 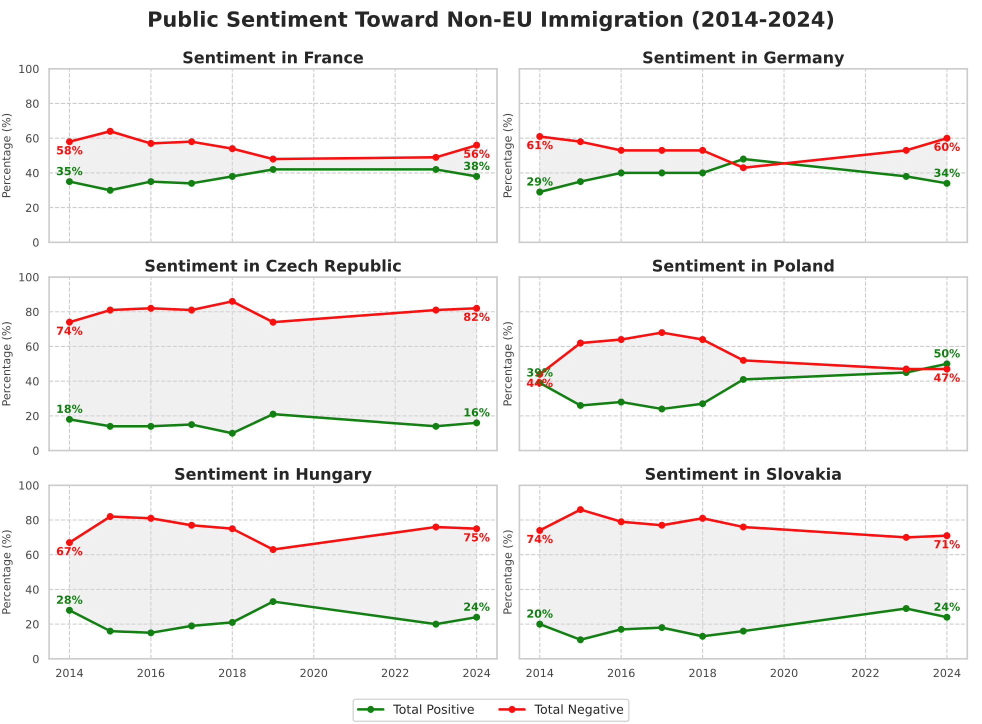 What do you see at coordinates (743, 265) in the screenshot?
I see `chart-title: Sentiment in Poland` at bounding box center [743, 265].